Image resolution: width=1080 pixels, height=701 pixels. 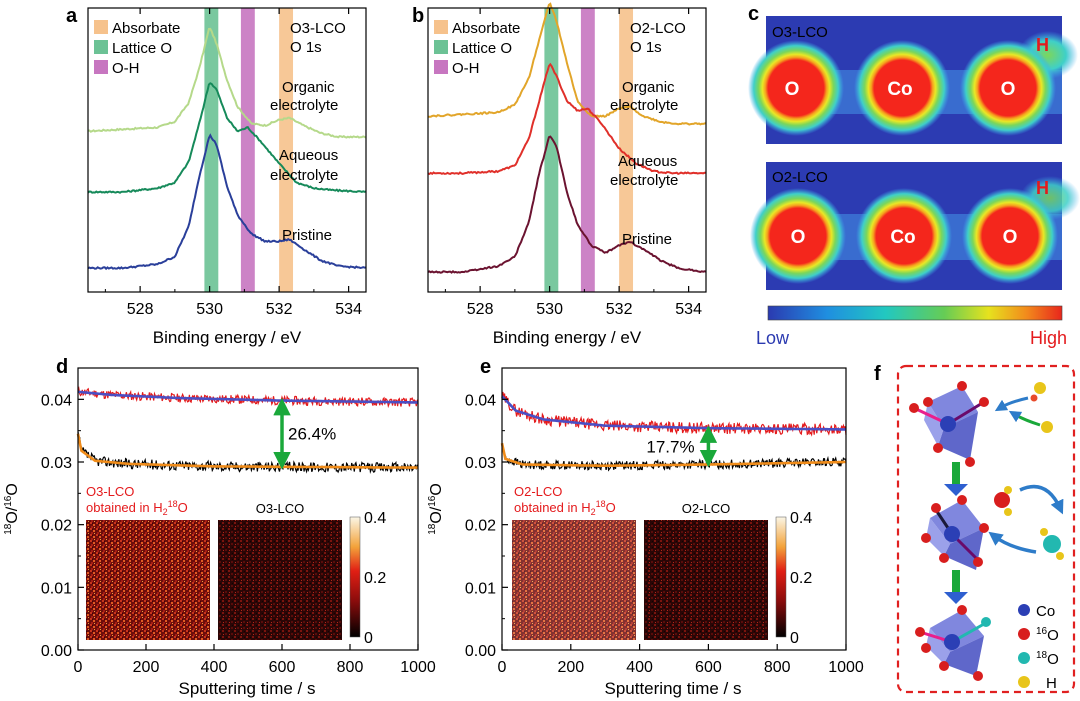 What do you see at coordinates (574, 580) in the screenshot?
I see `inset-map-h218o-e` at bounding box center [574, 580].